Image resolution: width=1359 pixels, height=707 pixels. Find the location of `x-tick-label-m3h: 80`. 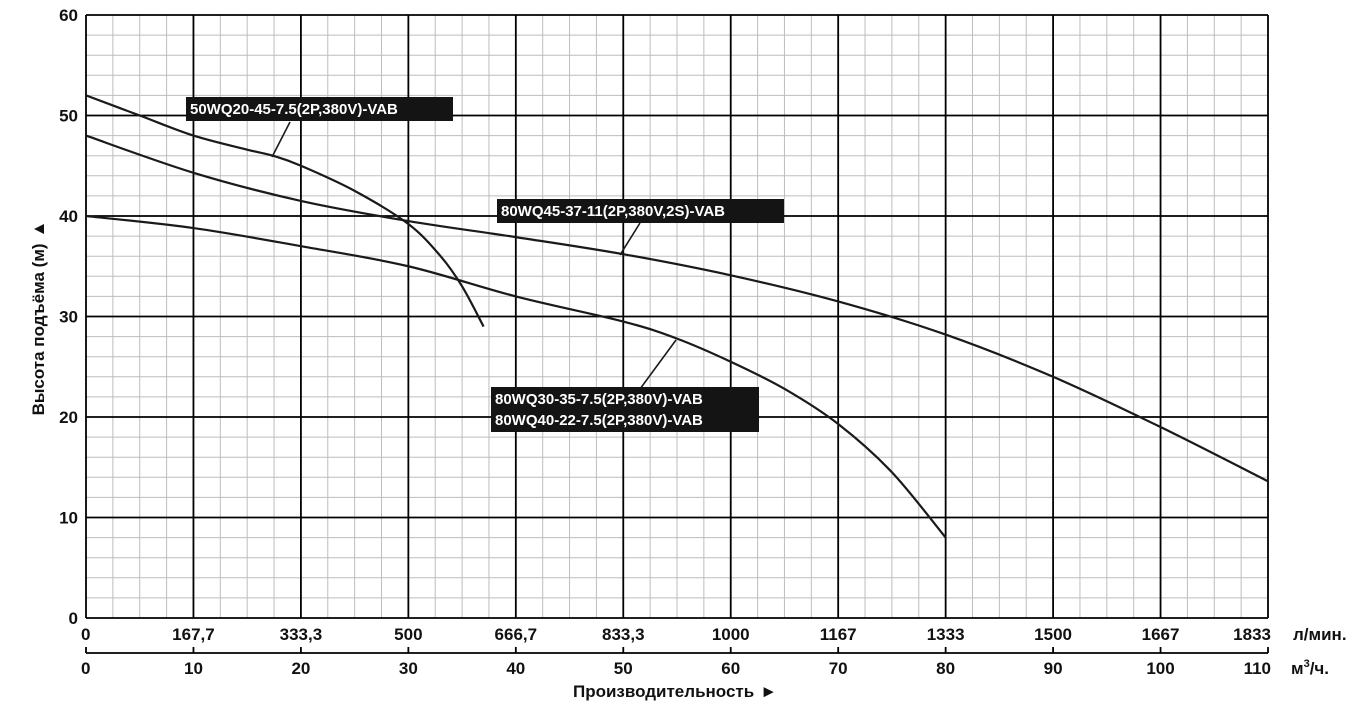

x-tick-label-m3h: 80 is located at coordinates (945, 668).